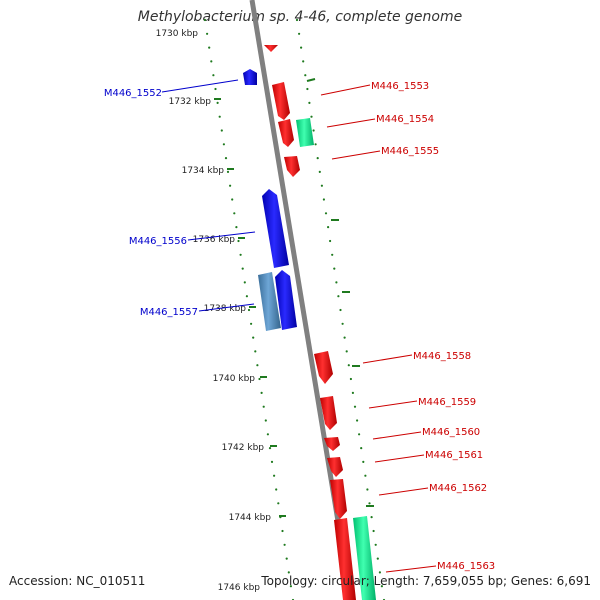 Image resolution: width=600 pixels, height=600 pixels. I want to click on gene-label-M446_1554: M446_1554, so click(405, 119).